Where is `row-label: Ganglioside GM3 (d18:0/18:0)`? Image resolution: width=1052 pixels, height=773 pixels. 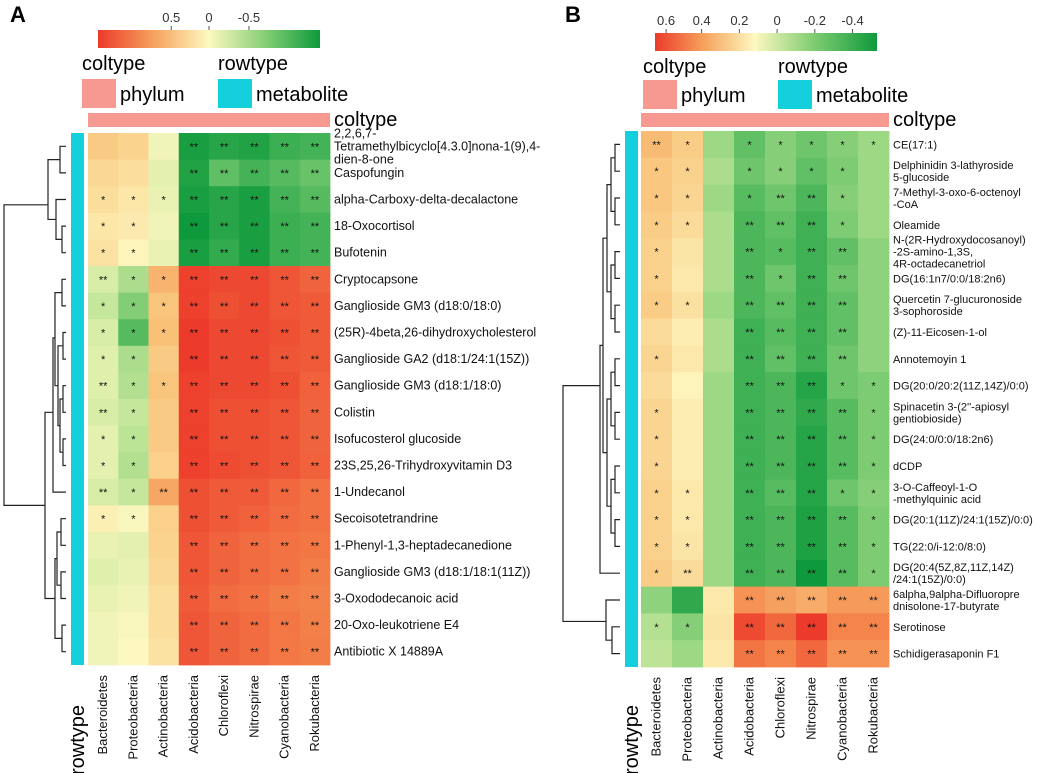
row-label: Ganglioside GM3 (d18:0/18:0) is located at coordinates (417, 306).